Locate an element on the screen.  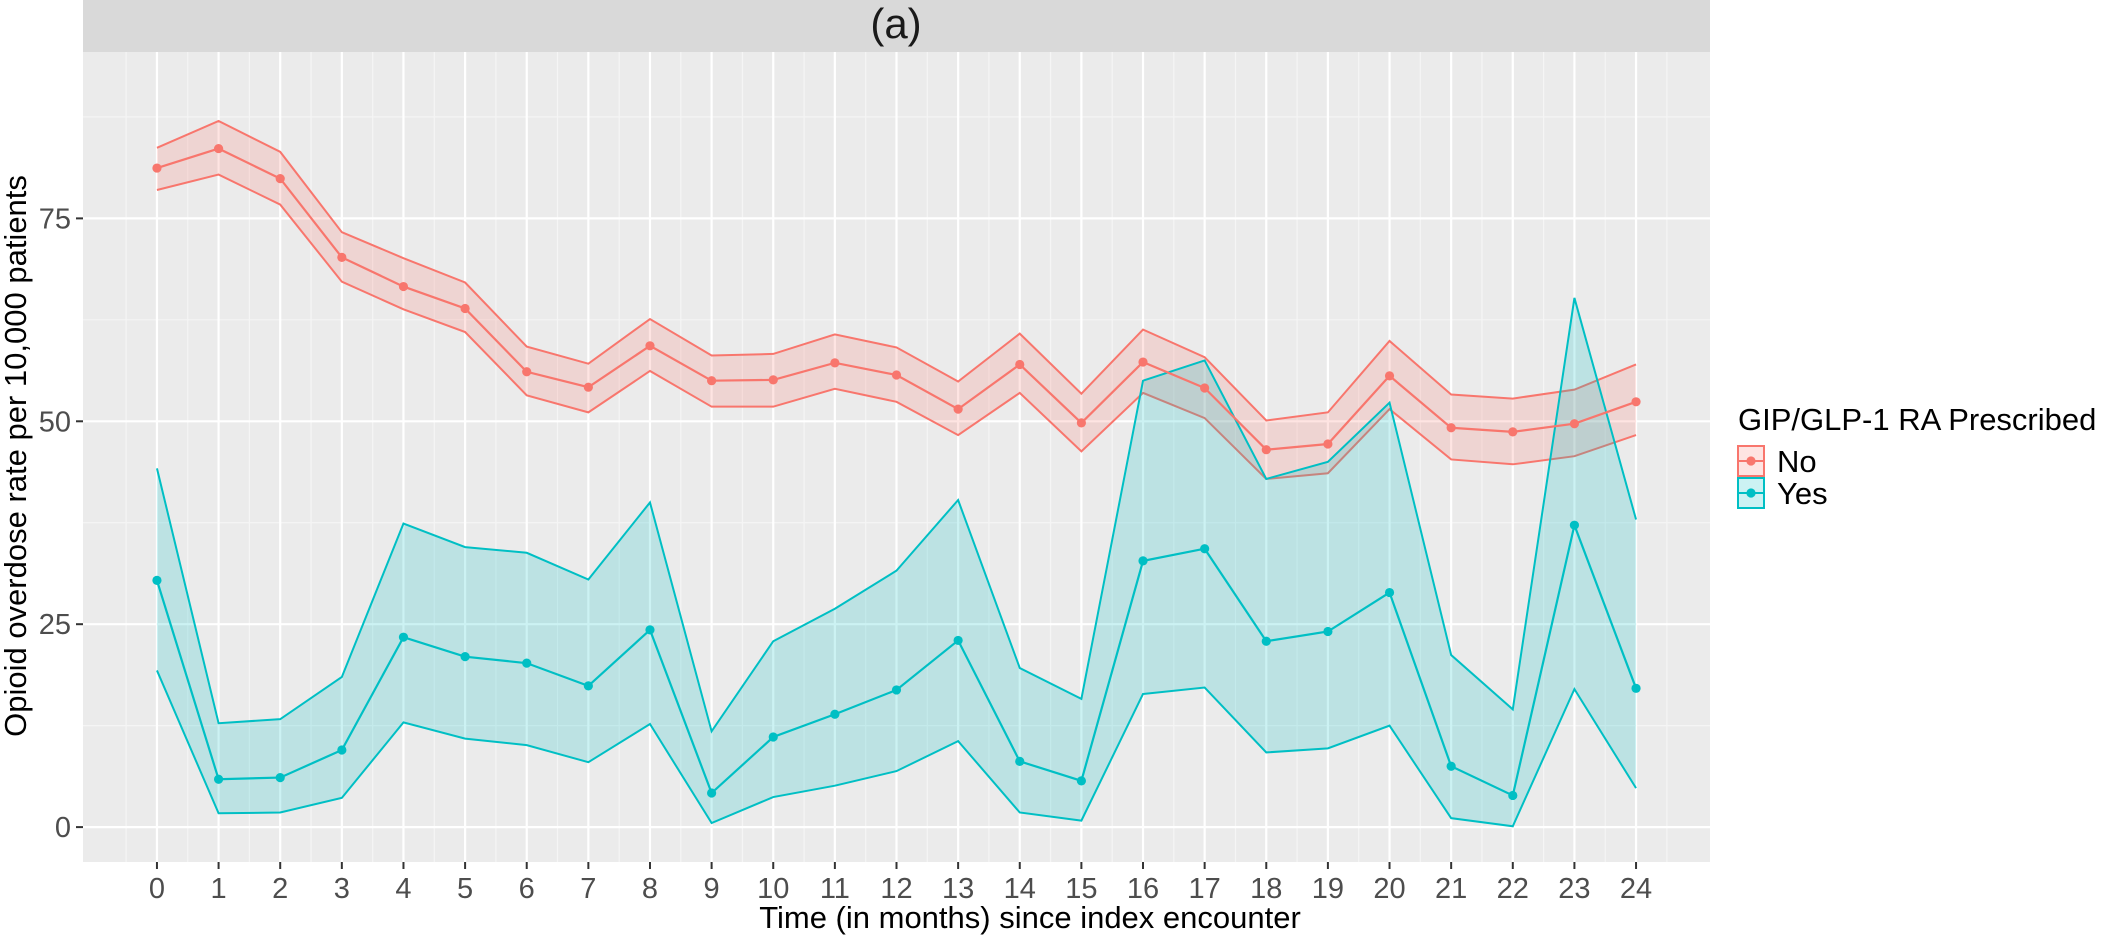
y-axis-ticks: 0 25 50 75 is located at coordinates (61, 523).